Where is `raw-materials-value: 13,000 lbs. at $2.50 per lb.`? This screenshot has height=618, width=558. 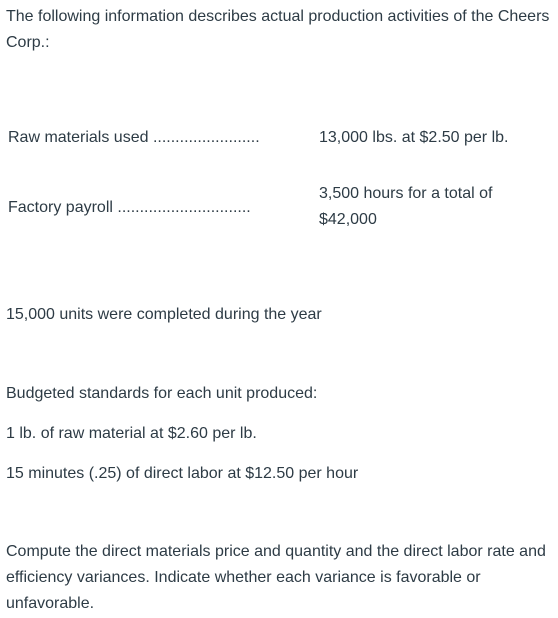
raw-materials-value: 13,000 lbs. at $2.50 per lb. is located at coordinates (414, 137).